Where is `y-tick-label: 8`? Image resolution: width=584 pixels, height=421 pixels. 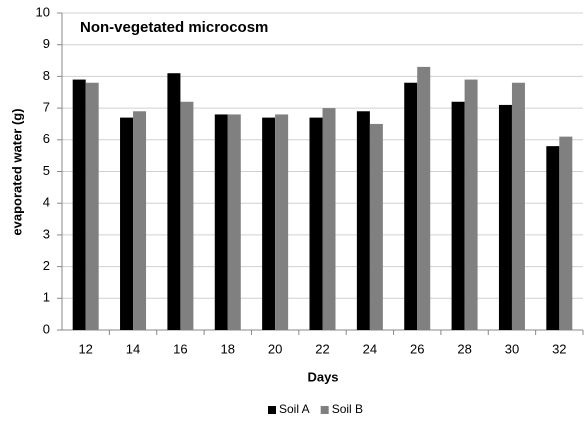
y-tick-label: 8 is located at coordinates (46, 75).